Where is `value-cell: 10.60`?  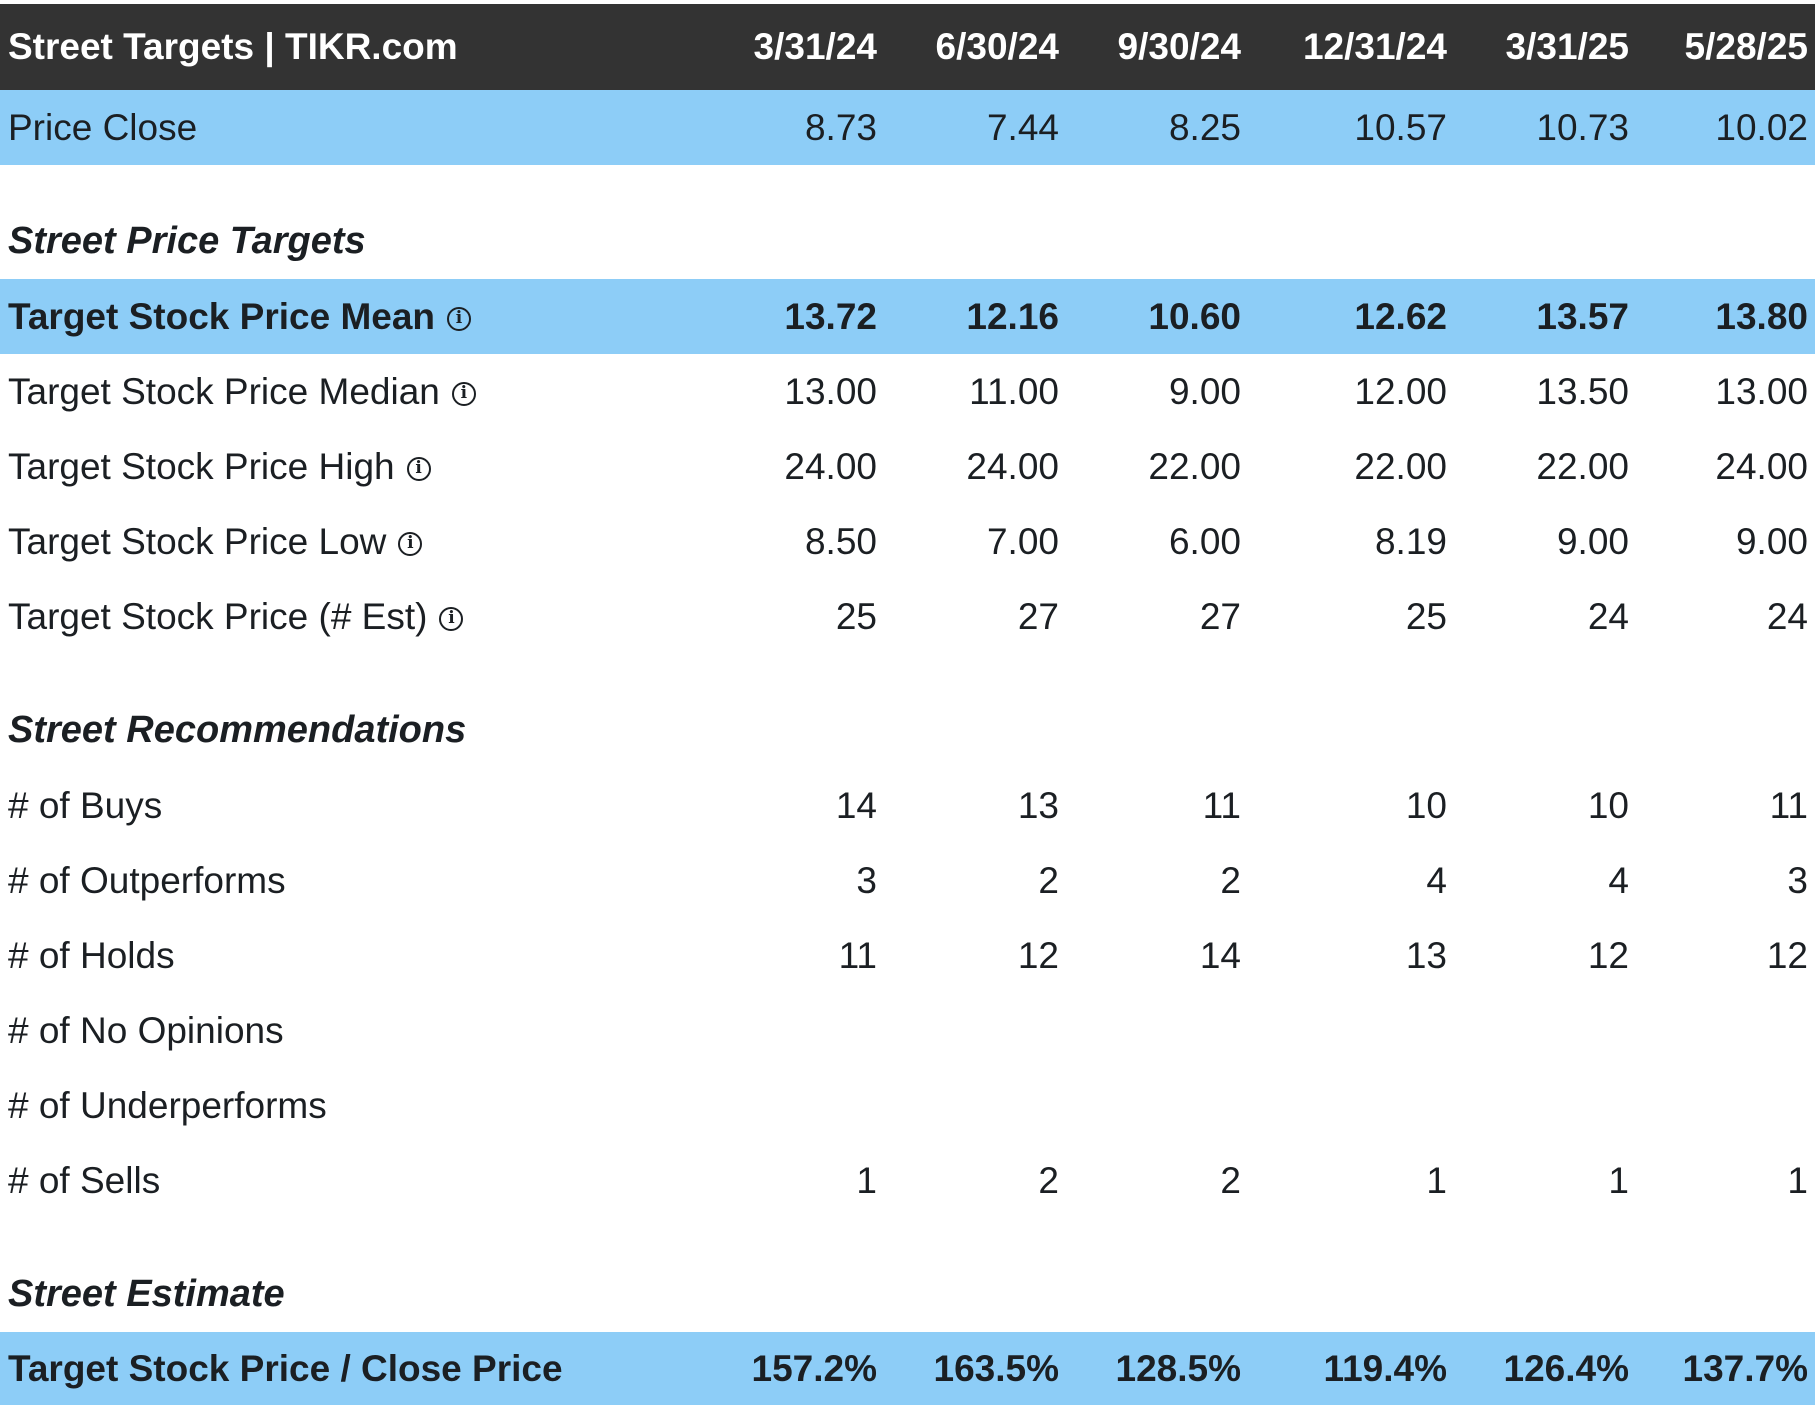 value-cell: 10.60 is located at coordinates (1194, 316).